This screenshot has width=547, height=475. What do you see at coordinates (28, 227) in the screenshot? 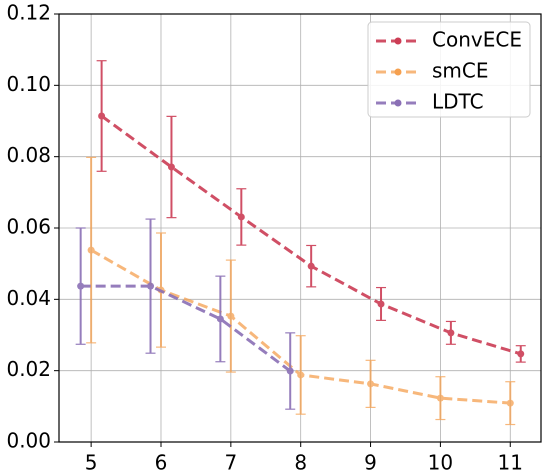
I see `y-tick-label: 0.06` at bounding box center [28, 227].